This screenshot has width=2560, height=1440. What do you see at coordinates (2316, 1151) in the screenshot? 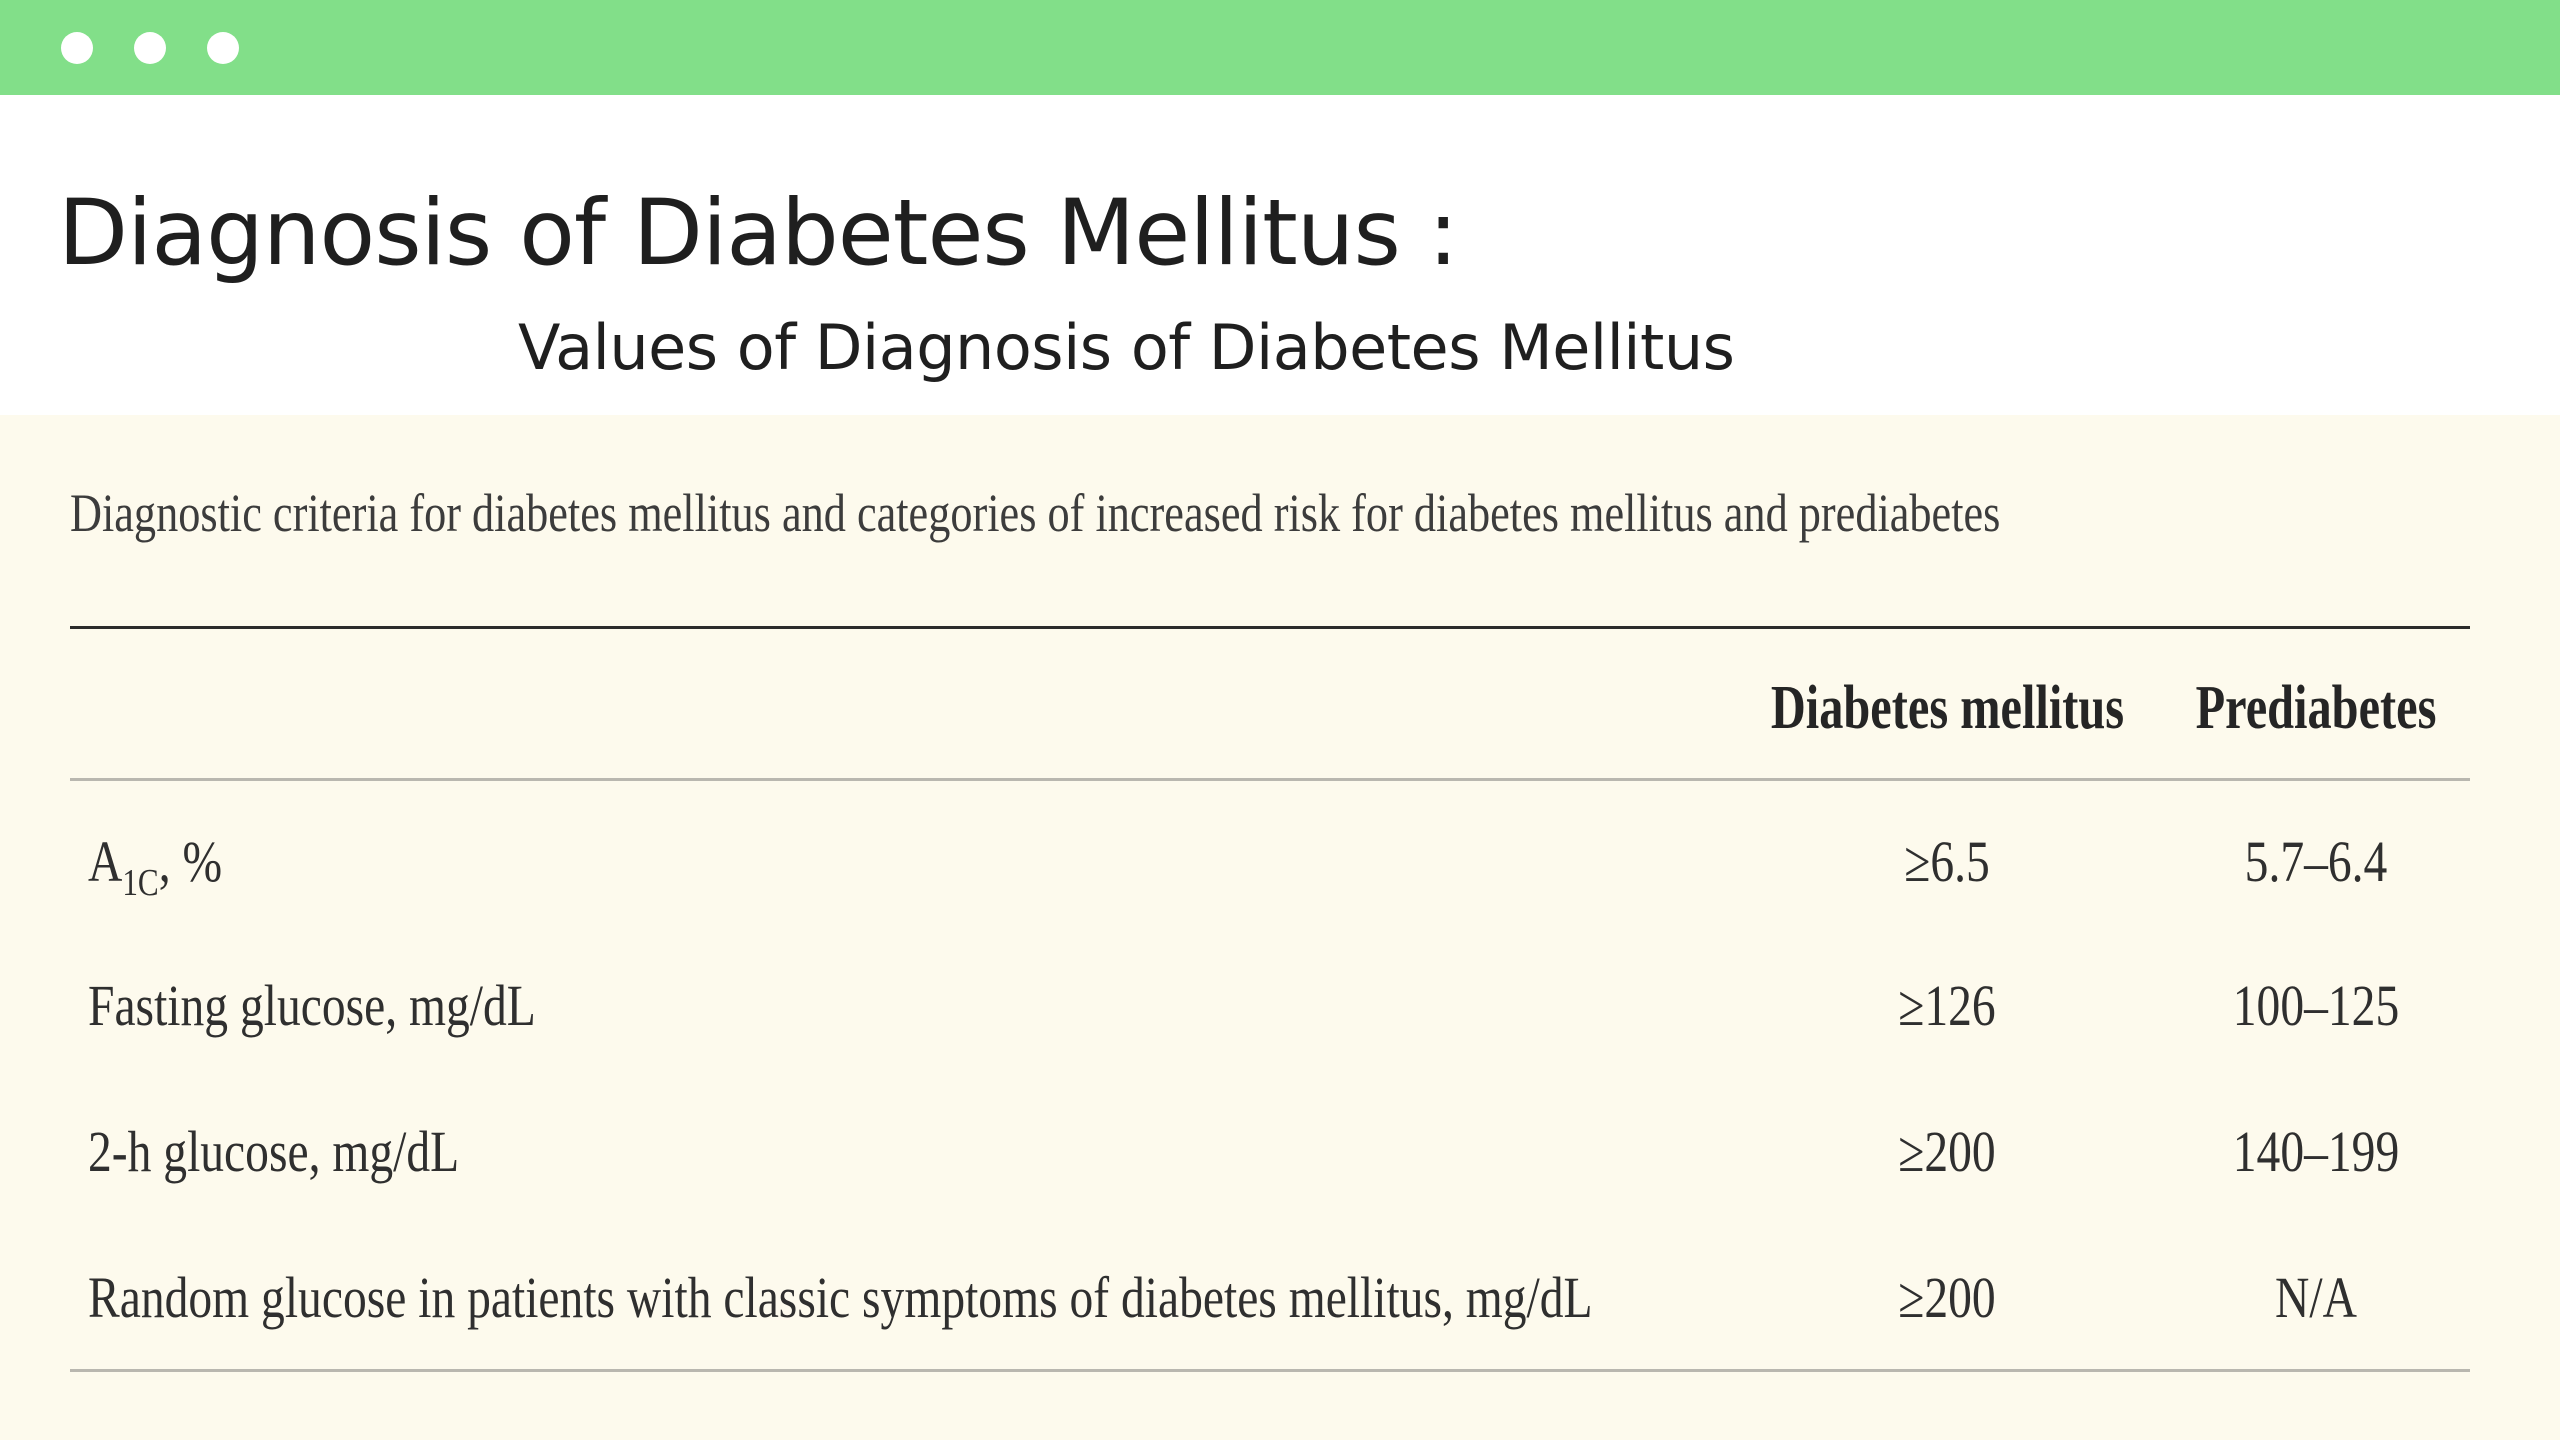
I see `cell-2h-glucose-prediabetes: 140–199` at bounding box center [2316, 1151].